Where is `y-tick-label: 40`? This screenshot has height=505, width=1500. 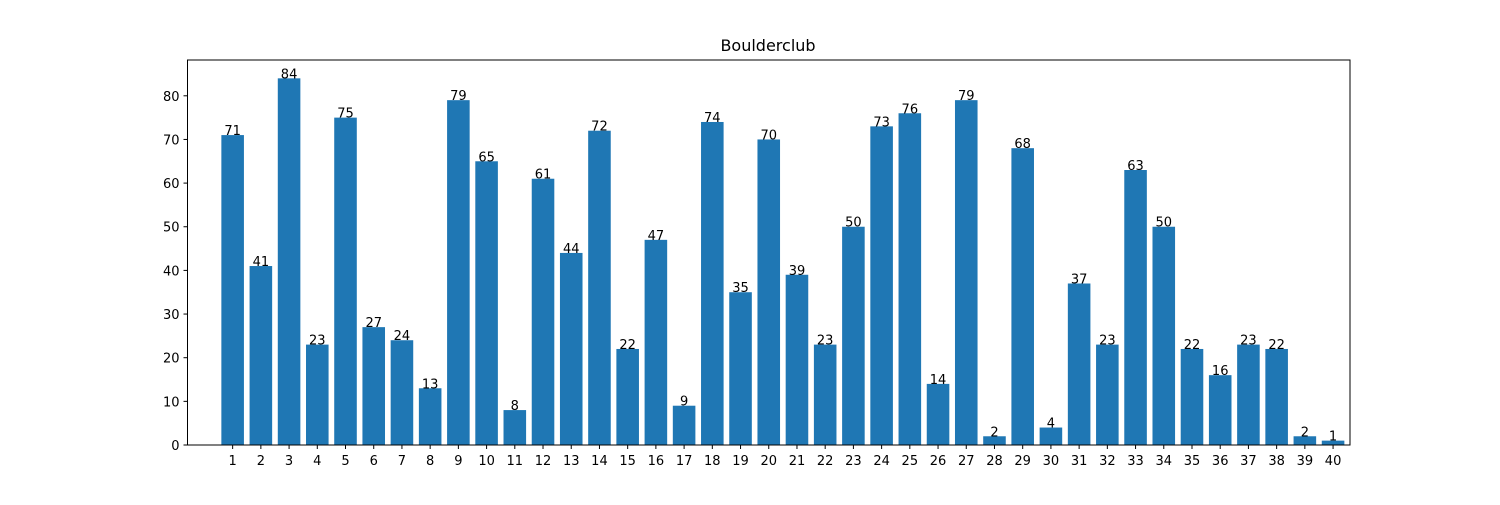
y-tick-label: 40 is located at coordinates (171, 271).